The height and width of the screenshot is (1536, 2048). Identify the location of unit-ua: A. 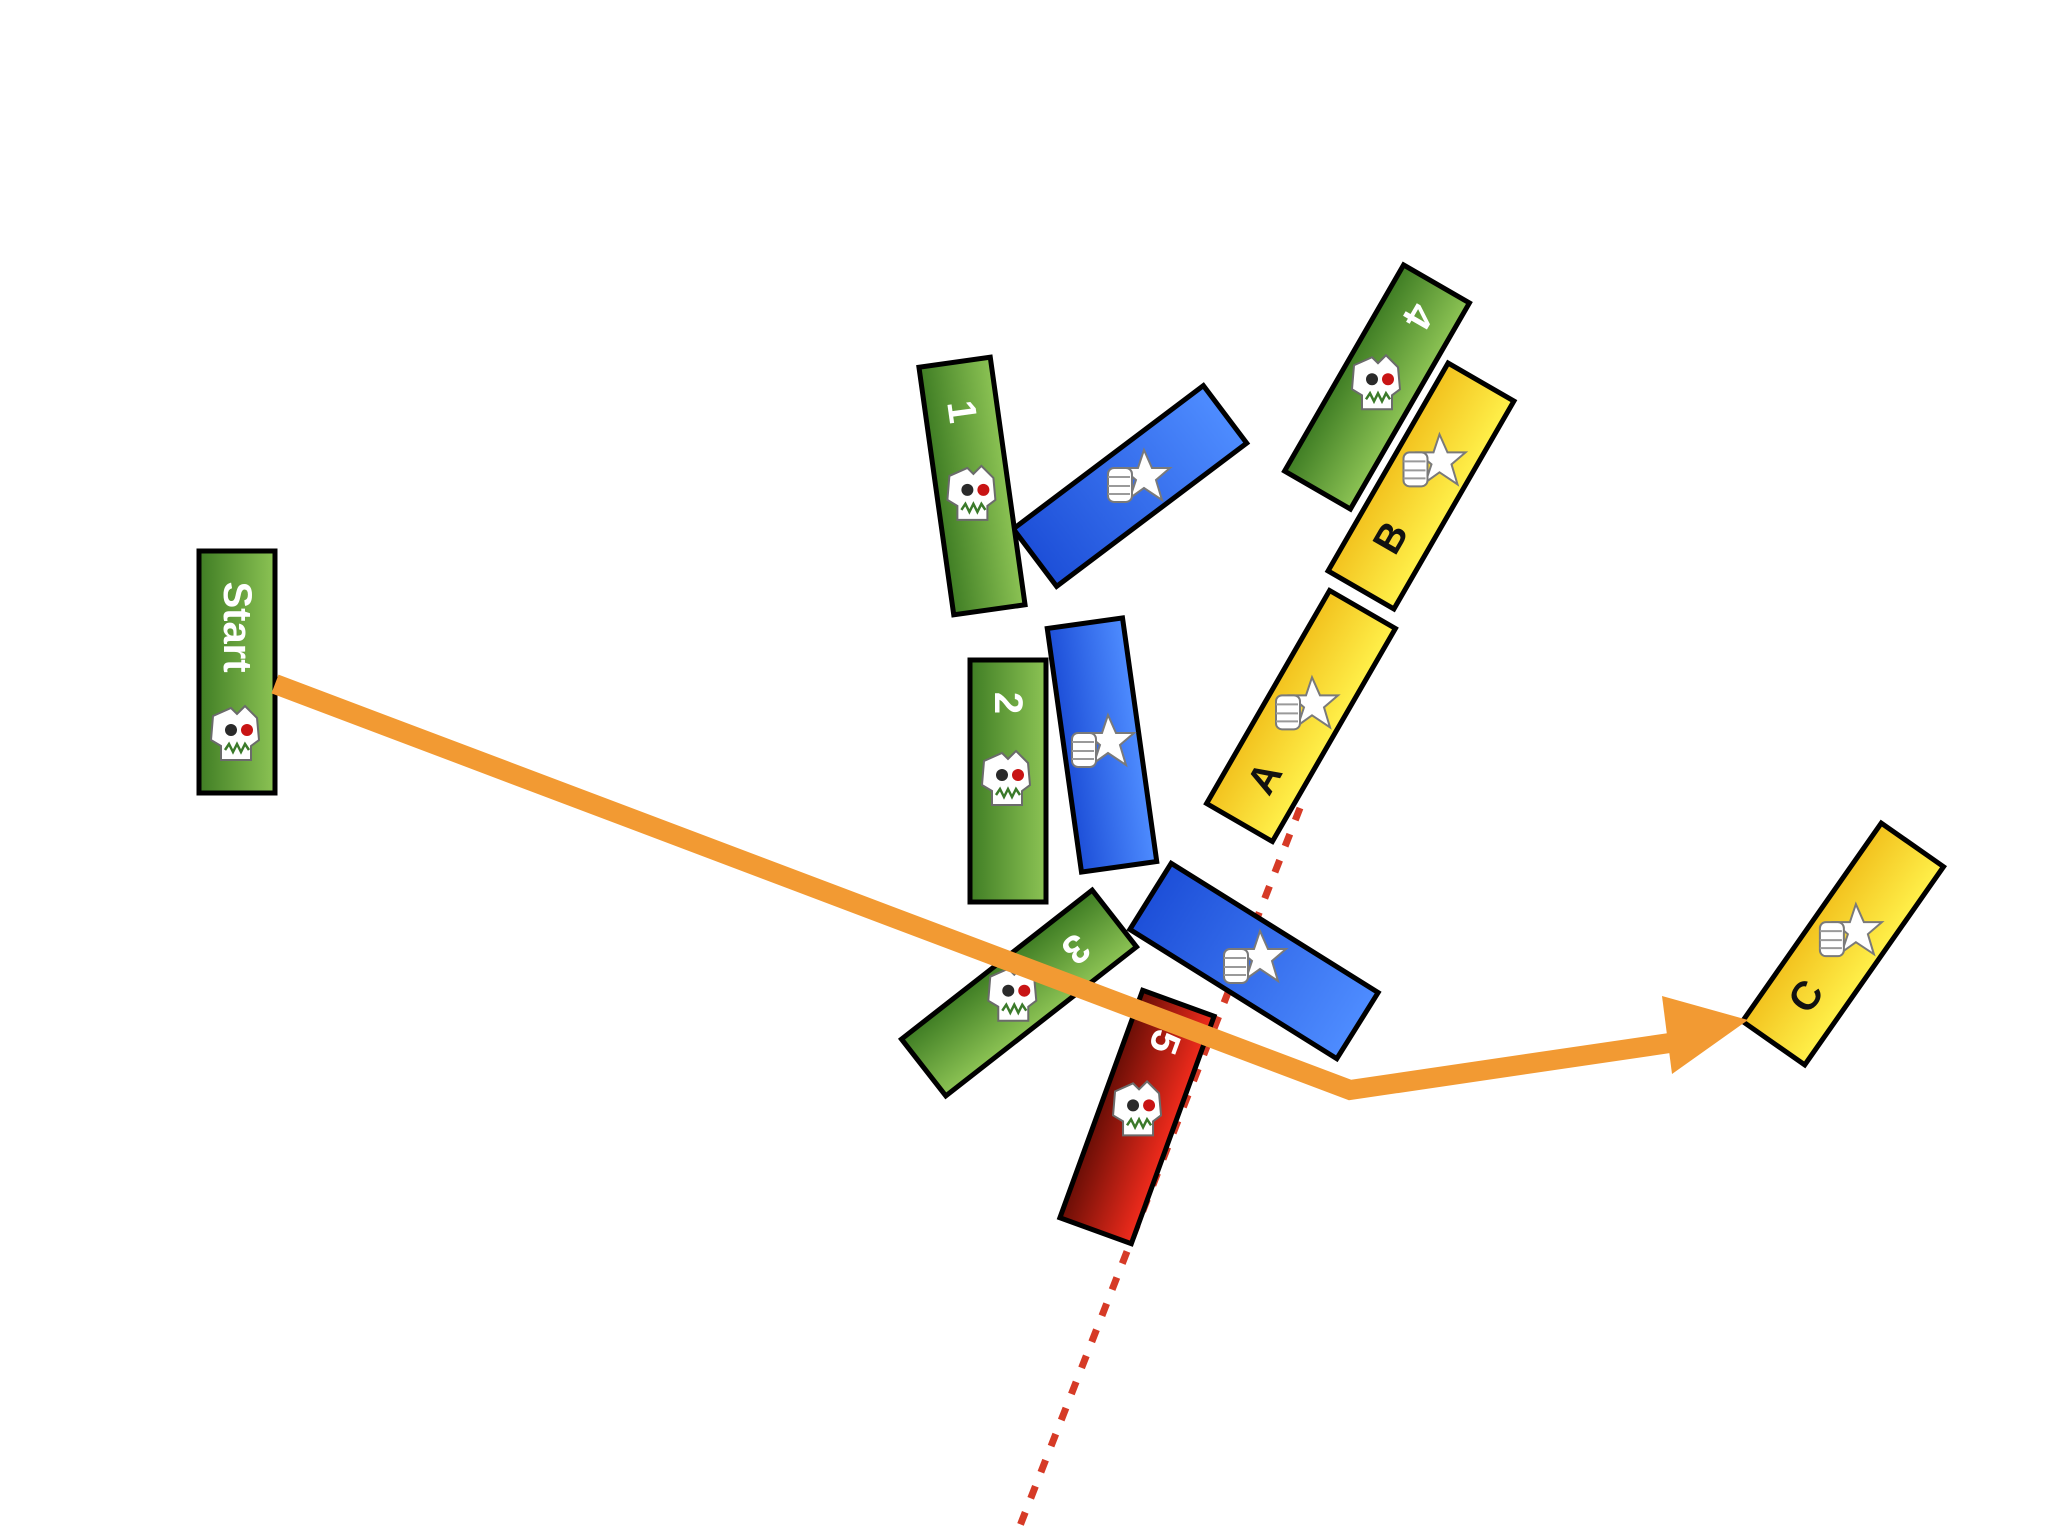
(1301, 716).